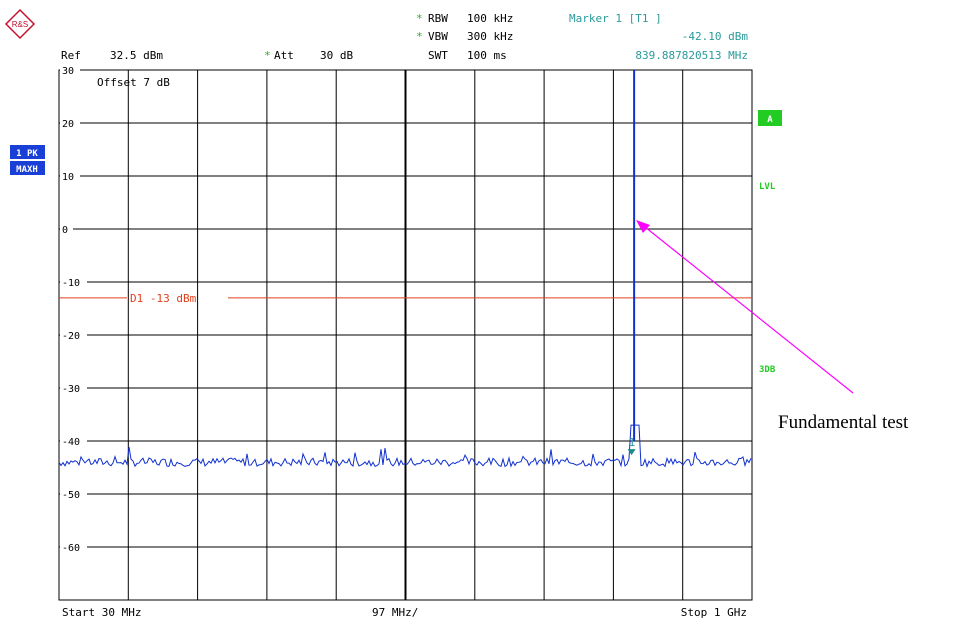 Image resolution: width=980 pixels, height=625 pixels. What do you see at coordinates (715, 36) in the screenshot?
I see `marker-level: -42.10 dBm` at bounding box center [715, 36].